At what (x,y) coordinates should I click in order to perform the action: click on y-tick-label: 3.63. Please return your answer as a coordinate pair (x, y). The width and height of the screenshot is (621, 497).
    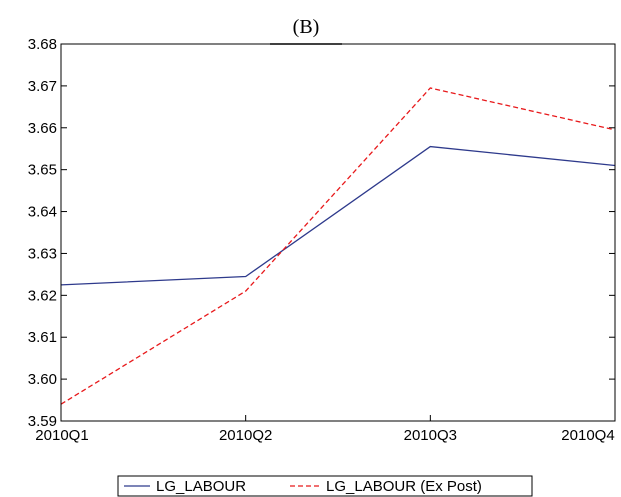
    Looking at the image, I should click on (42, 253).